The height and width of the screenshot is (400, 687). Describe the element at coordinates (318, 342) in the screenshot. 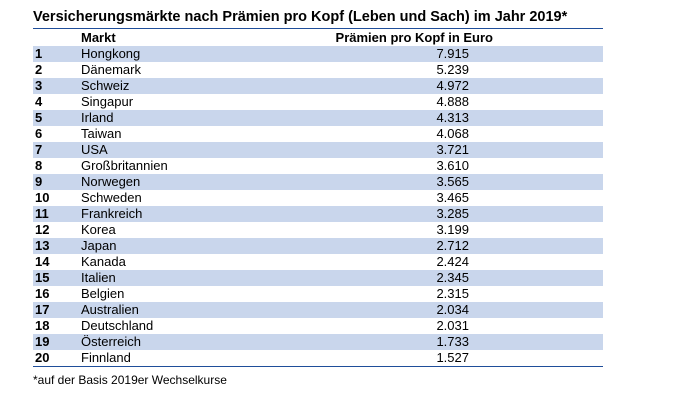

I see `table-row: 19 Österreich 1.733` at that location.